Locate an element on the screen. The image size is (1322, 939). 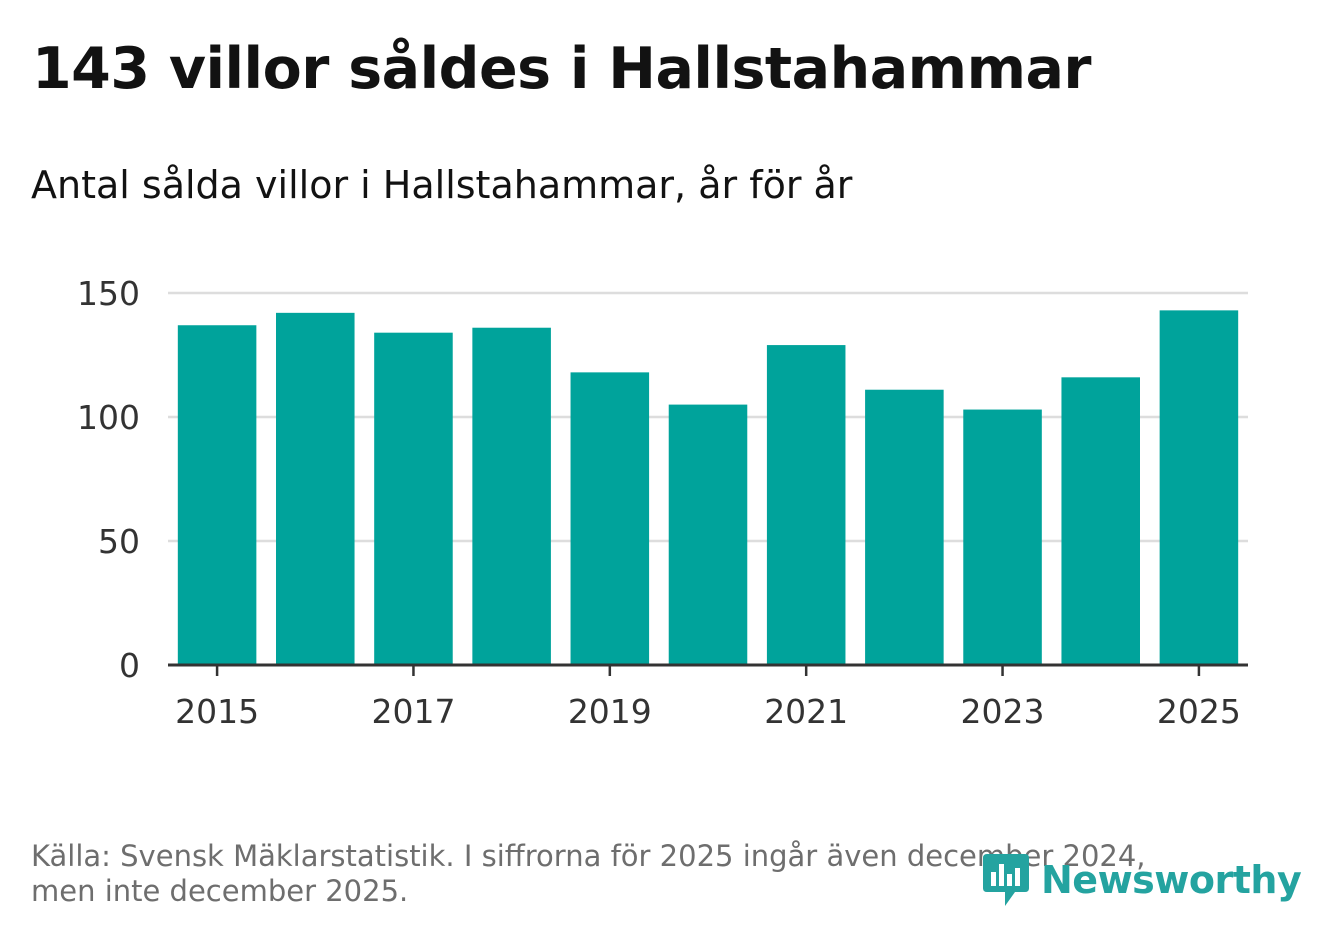
y-tick-label-100: 100 is located at coordinates (108, 417).